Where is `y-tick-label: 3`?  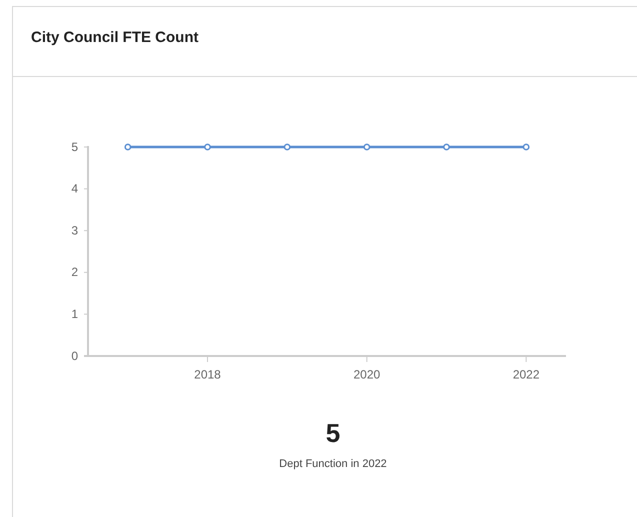 y-tick-label: 3 is located at coordinates (74, 230).